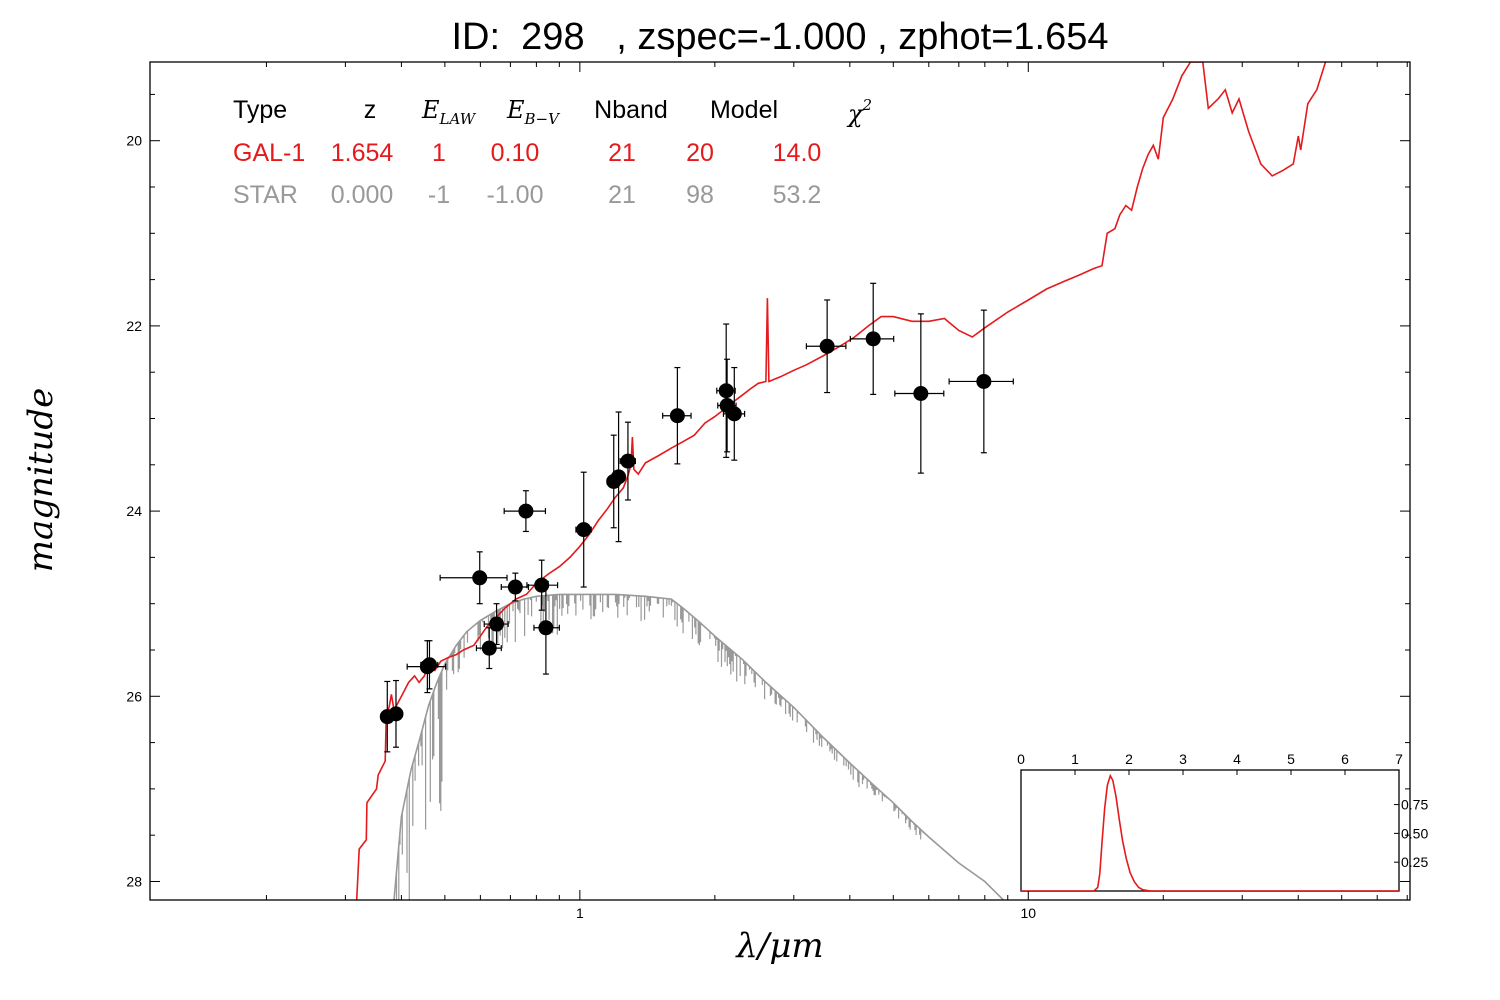  Describe the element at coordinates (1021, 759) in the screenshot. I see `inset-x-tick-label: 0` at that location.